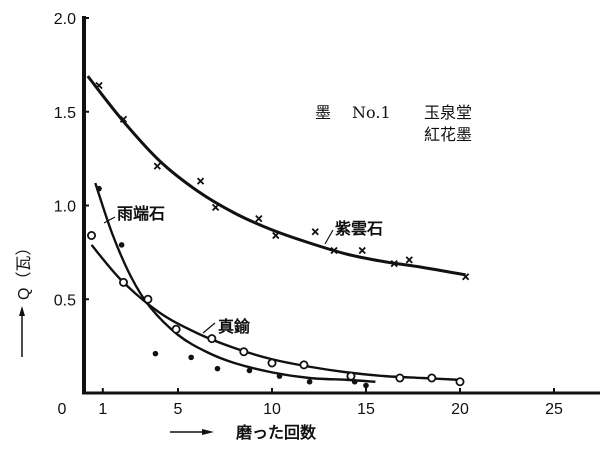 This screenshot has height=455, width=610. I want to click on y-tick-label: 0.5, so click(65, 300).